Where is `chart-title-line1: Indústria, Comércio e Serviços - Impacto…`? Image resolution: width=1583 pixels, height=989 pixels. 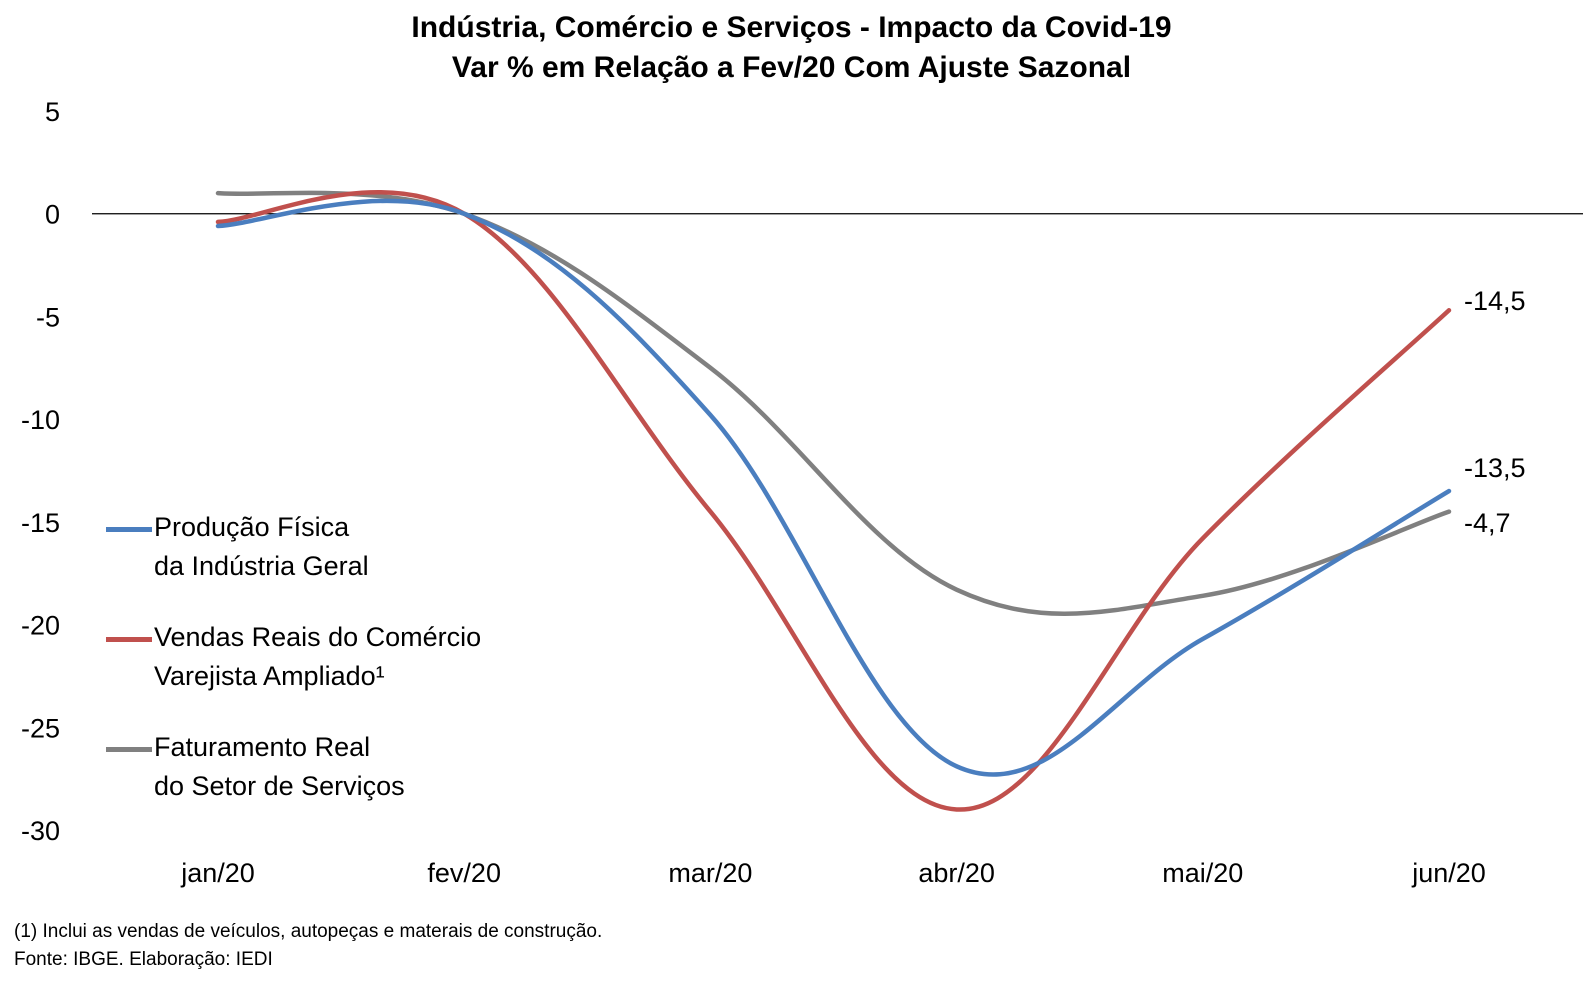
chart-title-line1: Indústria, Comércio e Serviços - Impacto… is located at coordinates (791, 27).